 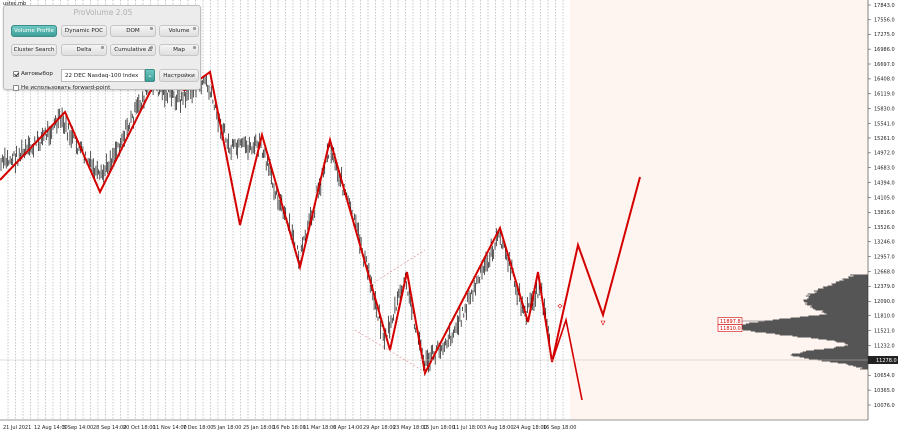 I want to click on price-tick-label: 13246.0, so click(x=884, y=243).